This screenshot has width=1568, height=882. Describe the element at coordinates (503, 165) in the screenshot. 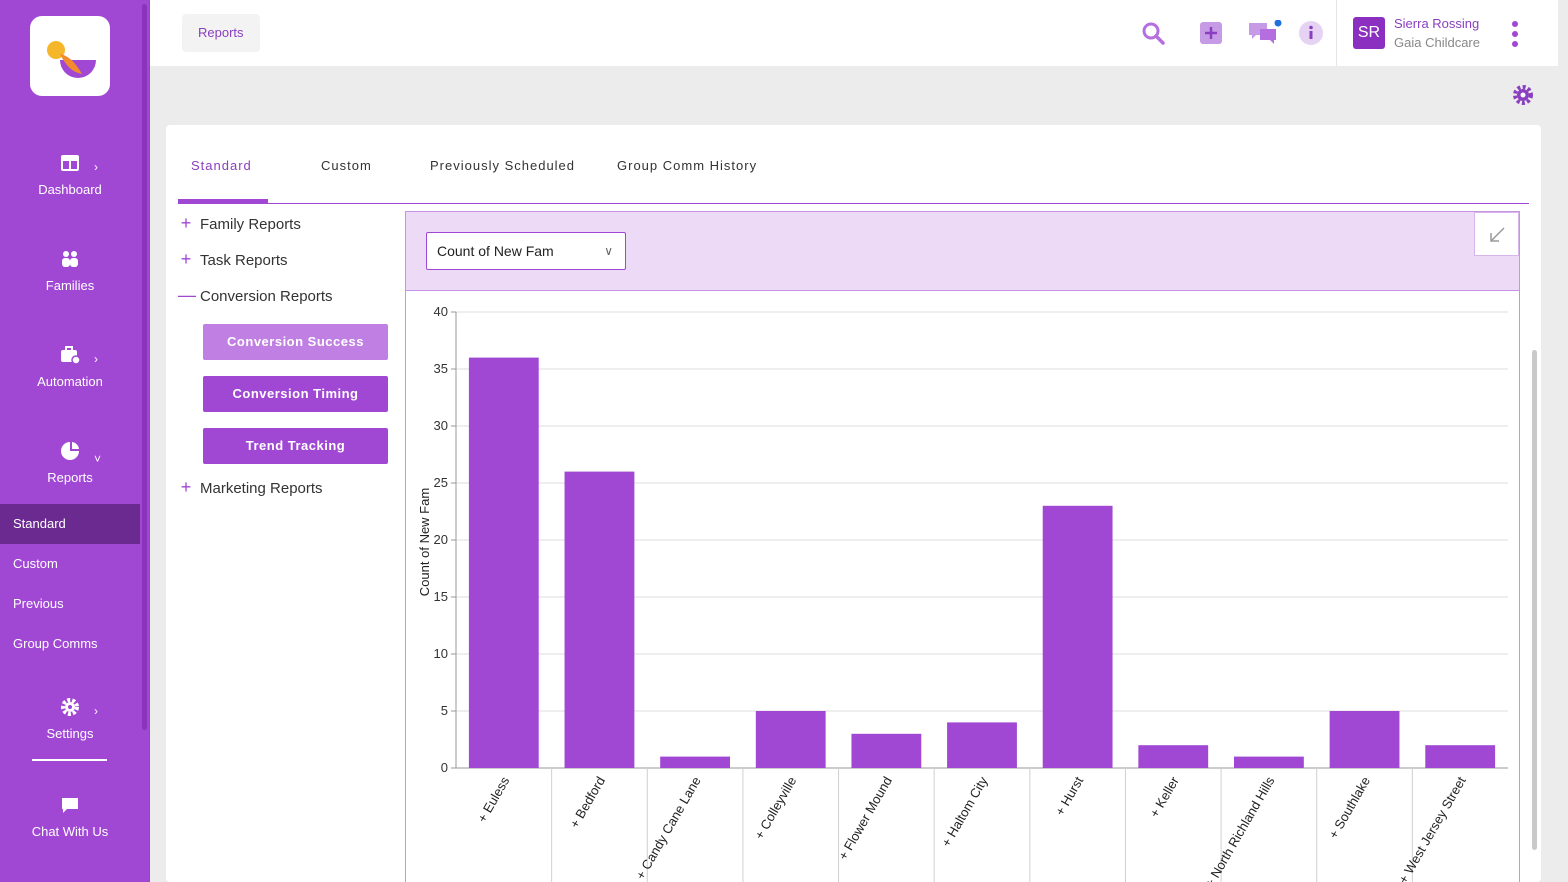

I see `tab-previously-scheduled: Previously Scheduled` at that location.